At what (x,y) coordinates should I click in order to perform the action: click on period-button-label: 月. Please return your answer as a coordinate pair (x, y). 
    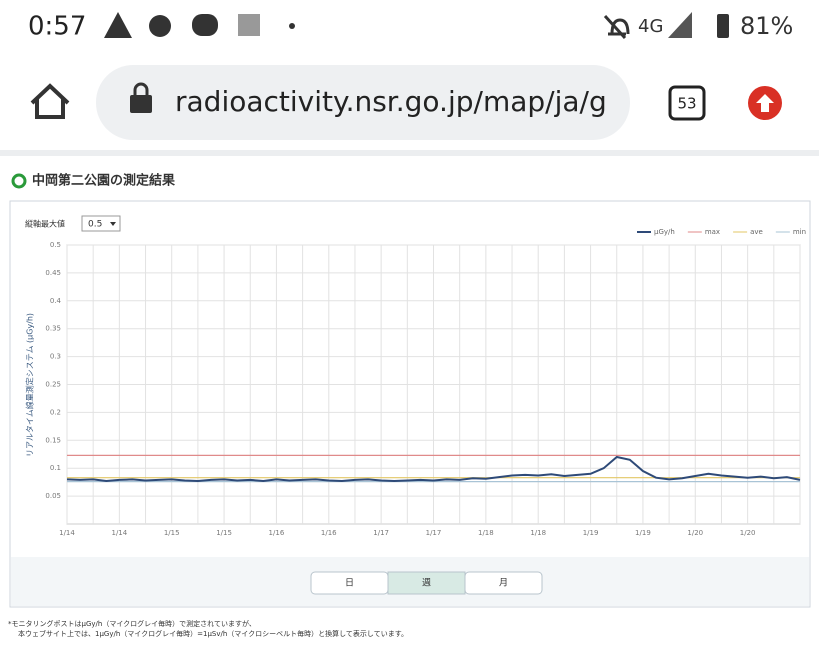
    Looking at the image, I should click on (503, 583).